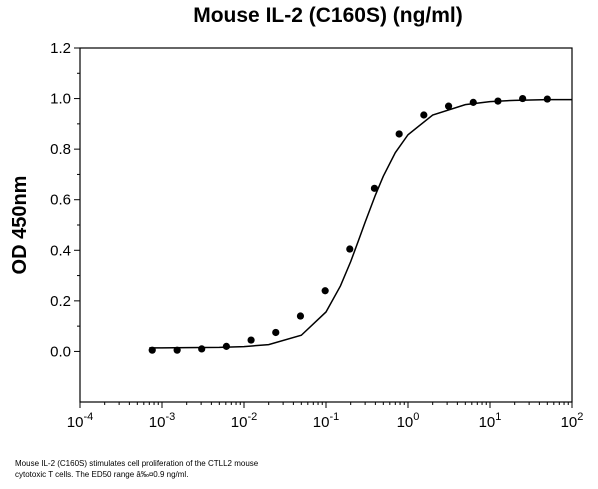 This screenshot has width=598, height=489. Describe the element at coordinates (580, 417) in the screenshot. I see `x-tick-label-exponent: 2` at that location.